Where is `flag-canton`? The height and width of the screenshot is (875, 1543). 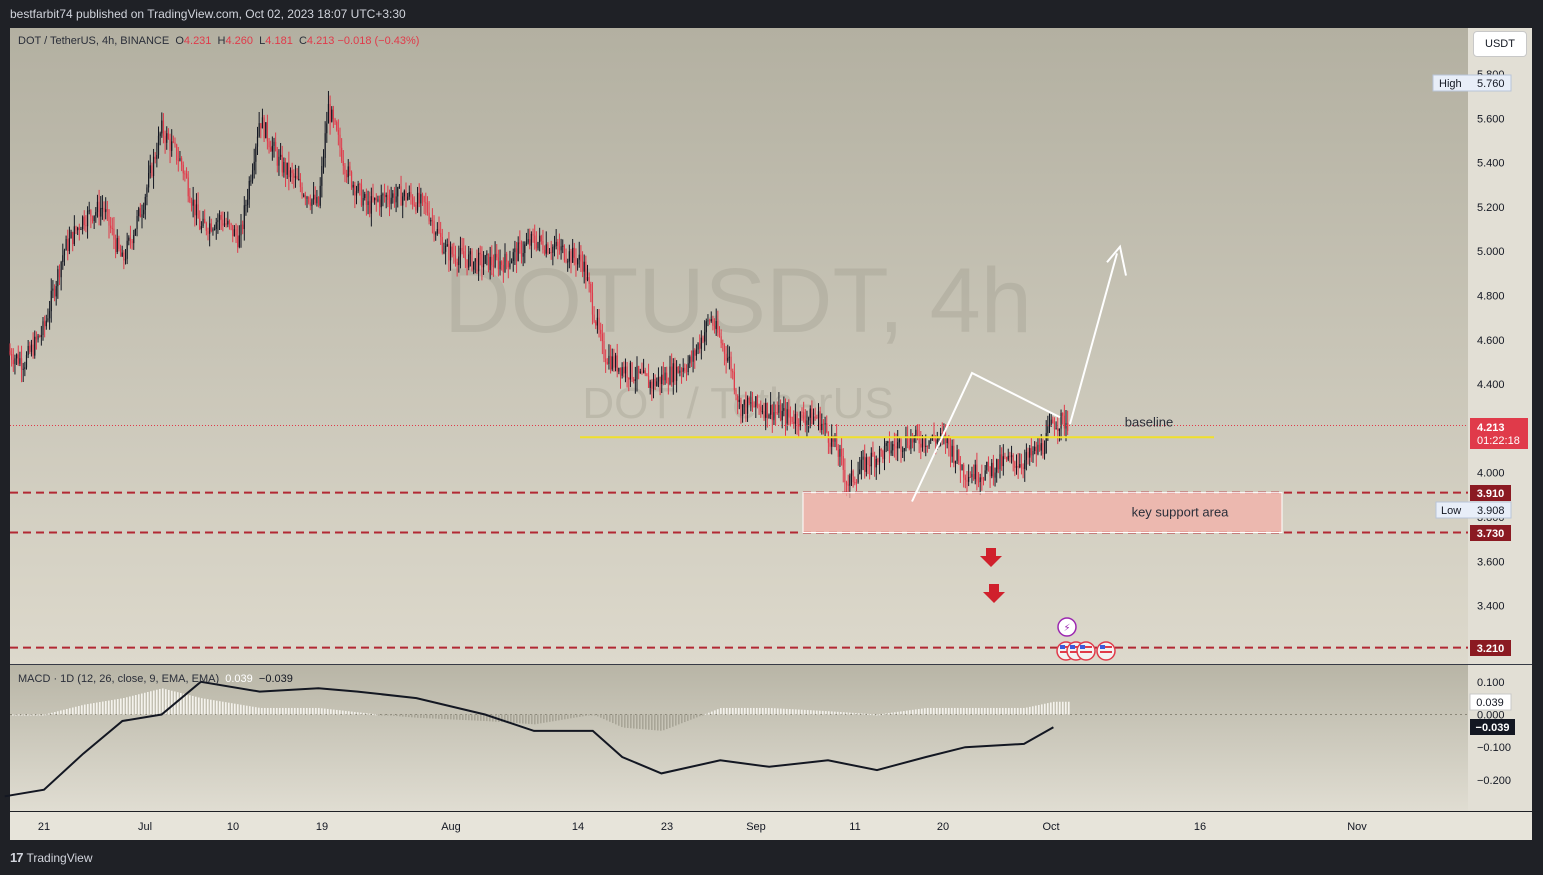 flag-canton is located at coordinates (1072, 647).